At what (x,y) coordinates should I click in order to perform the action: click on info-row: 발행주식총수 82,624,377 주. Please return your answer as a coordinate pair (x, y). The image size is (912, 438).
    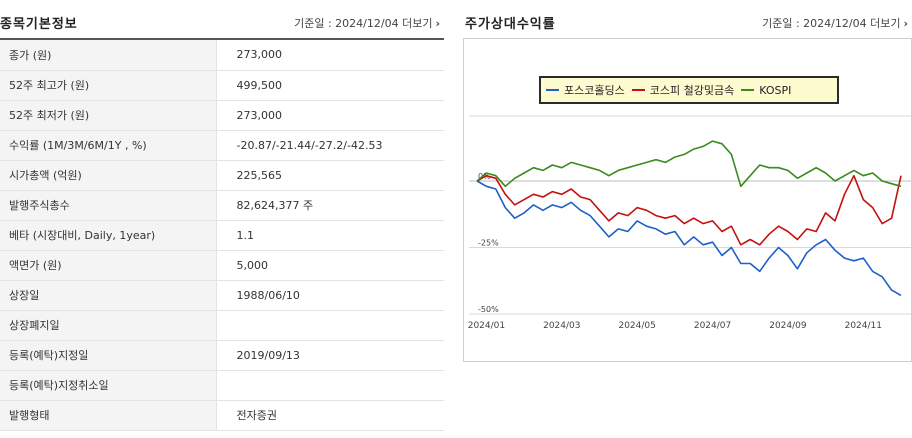
    Looking at the image, I should click on (222, 205).